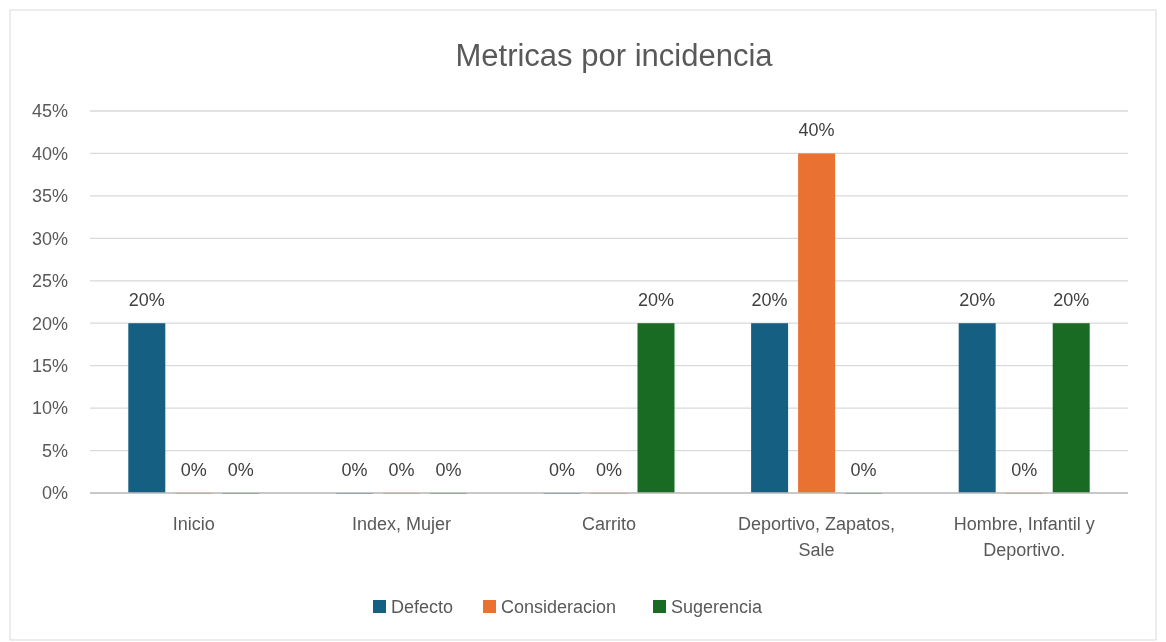 The width and height of the screenshot is (1166, 642). I want to click on y-tick-label: 40%, so click(49, 153).